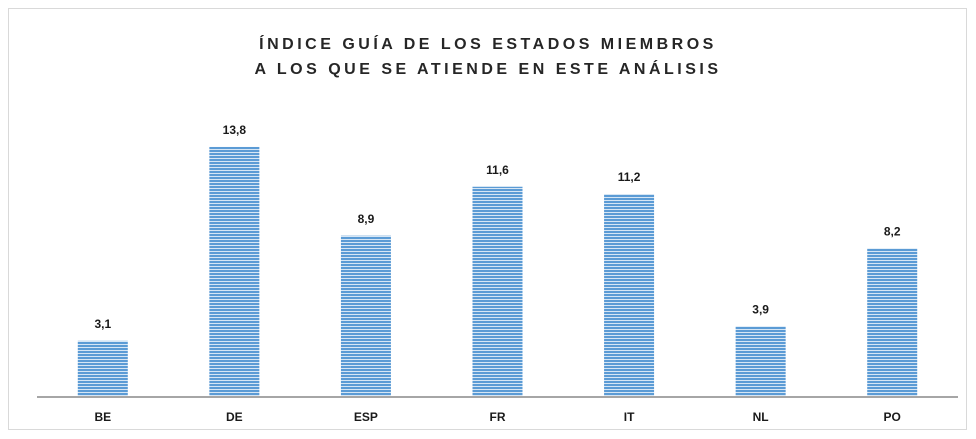 This screenshot has width=976, height=439. I want to click on x-tick-label: ESP, so click(366, 417).